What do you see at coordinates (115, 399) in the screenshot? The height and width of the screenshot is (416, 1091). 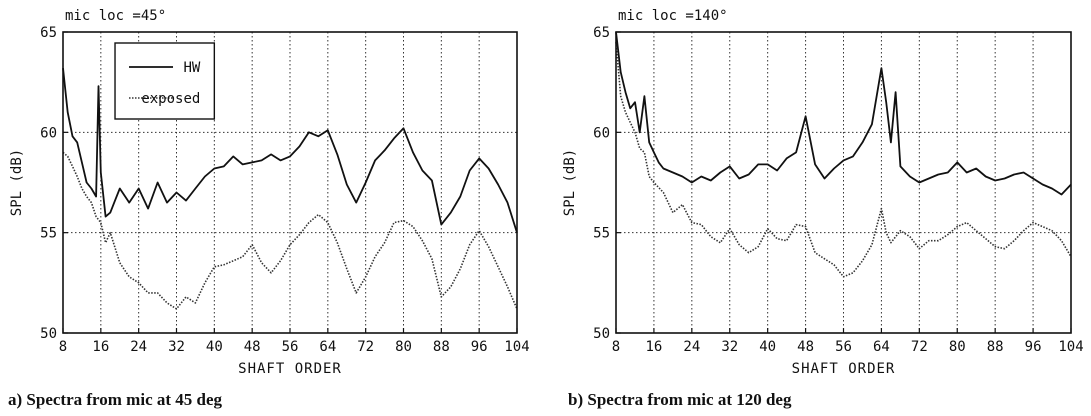 I see `caption-left: a) Spectra from mic at 45 deg` at bounding box center [115, 399].